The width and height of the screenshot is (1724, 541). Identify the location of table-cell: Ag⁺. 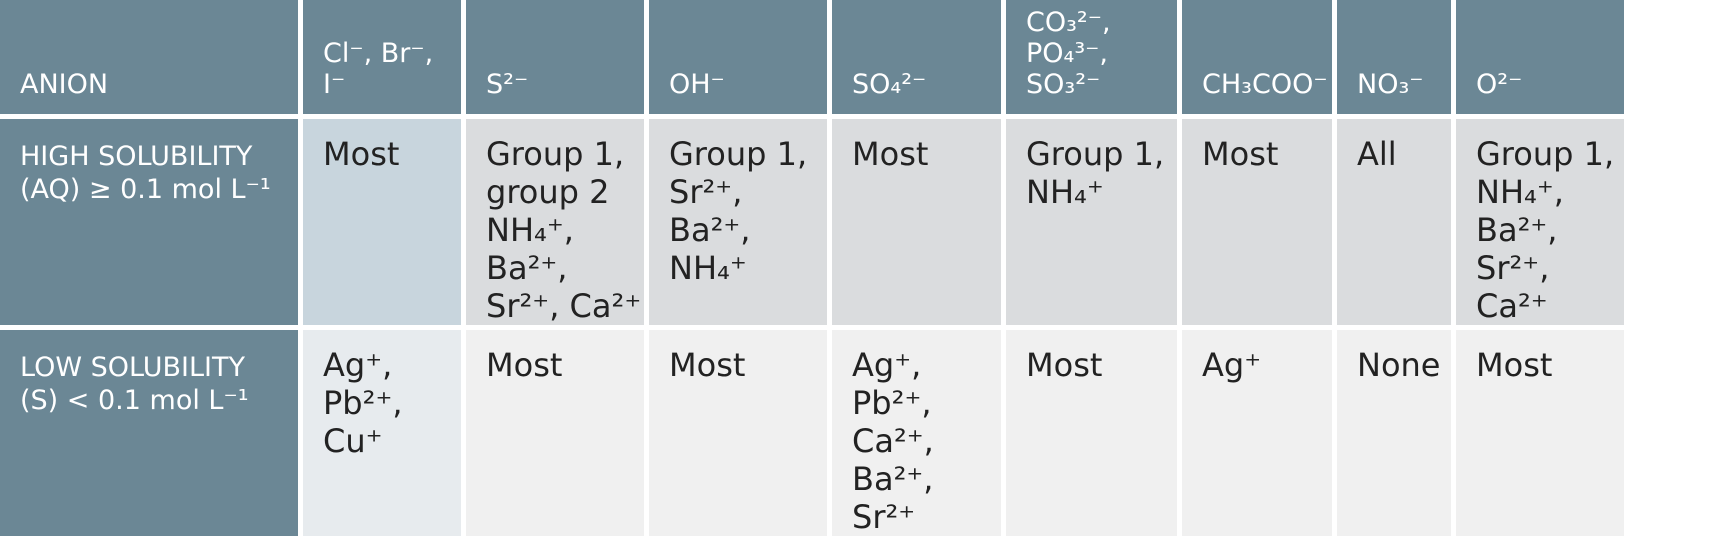
(1257, 433).